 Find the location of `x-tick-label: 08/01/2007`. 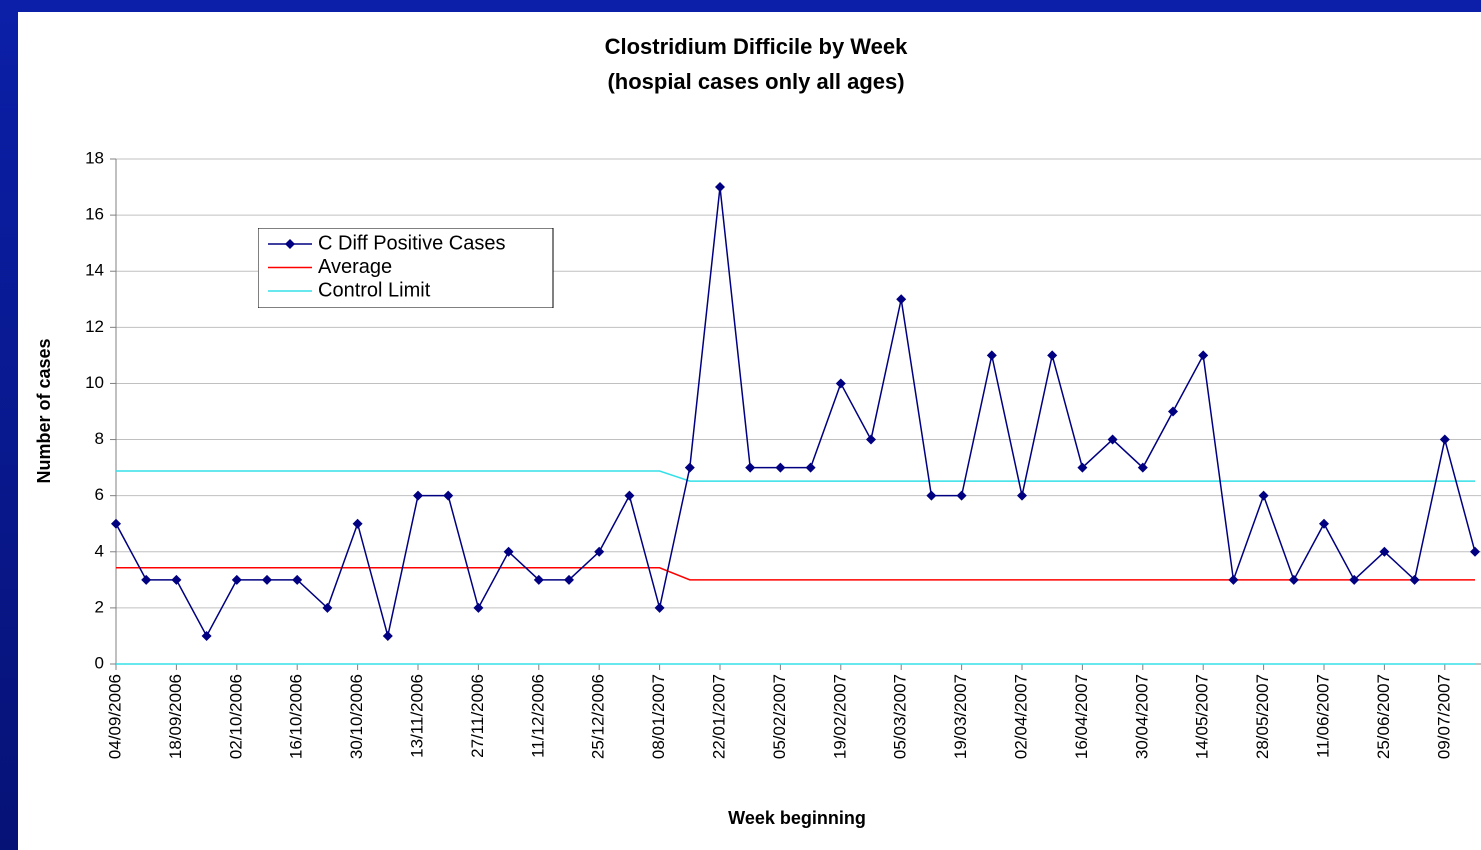

x-tick-label: 08/01/2007 is located at coordinates (658, 716).